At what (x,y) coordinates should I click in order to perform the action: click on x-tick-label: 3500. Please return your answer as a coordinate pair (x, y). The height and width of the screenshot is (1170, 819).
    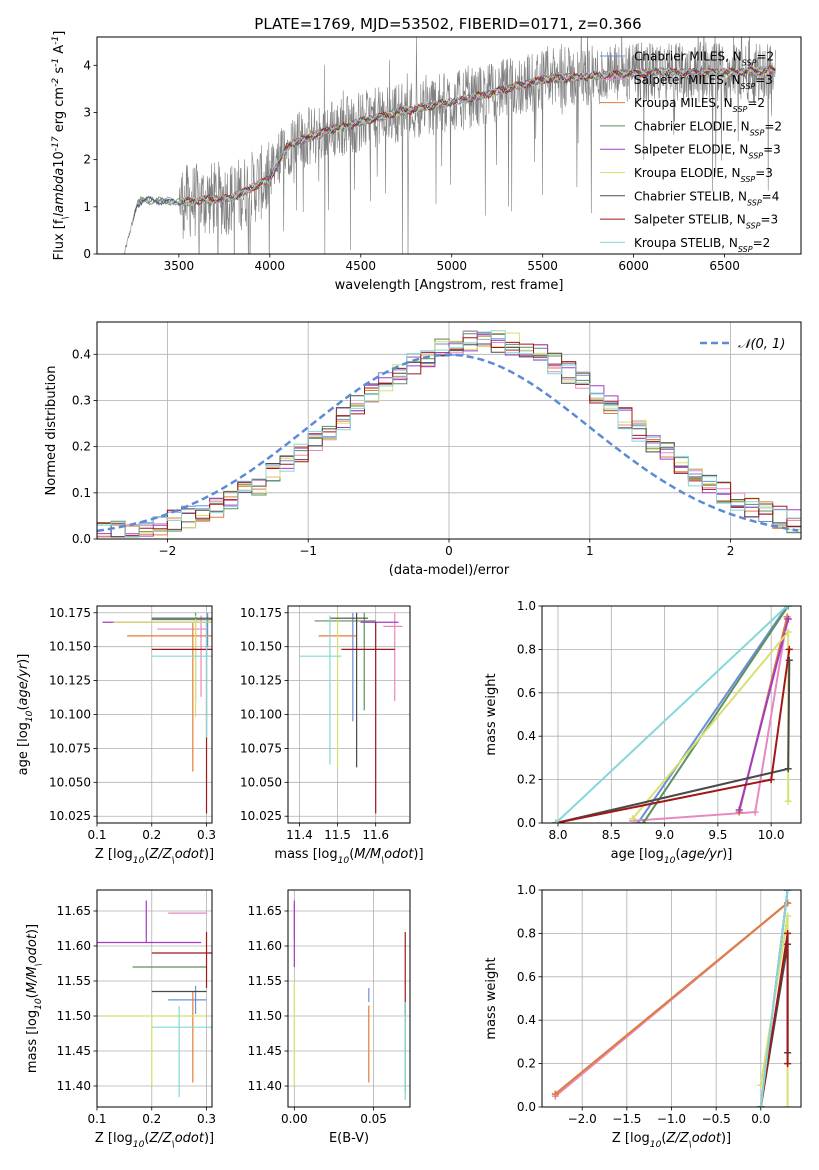
    Looking at the image, I should click on (179, 266).